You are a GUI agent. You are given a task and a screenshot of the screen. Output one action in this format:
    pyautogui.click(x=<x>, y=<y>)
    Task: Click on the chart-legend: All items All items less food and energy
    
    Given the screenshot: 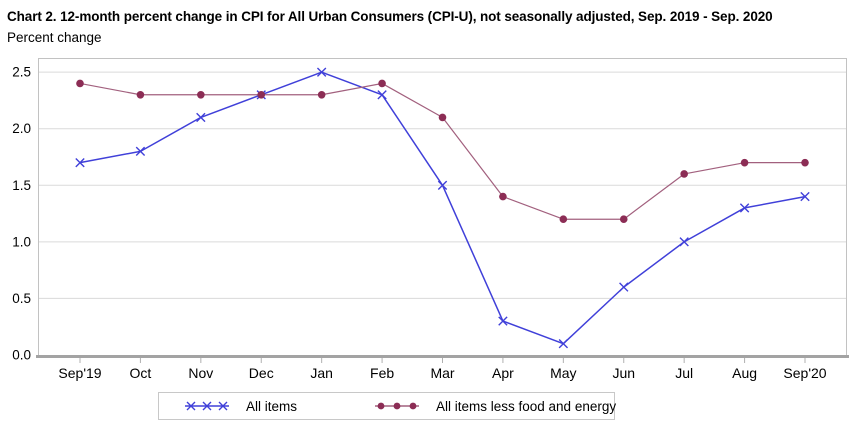 What is the action you would take?
    pyautogui.click(x=387, y=406)
    